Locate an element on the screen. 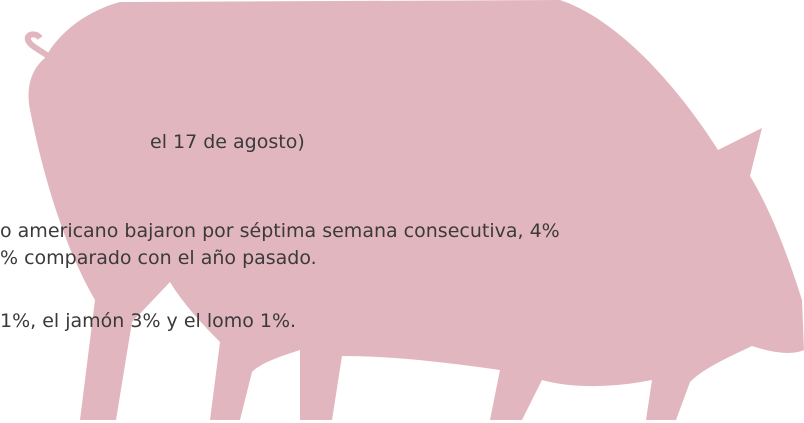 Image resolution: width=804 pixels, height=423 pixels. text-line: el 17 de agosto) is located at coordinates (227, 142).